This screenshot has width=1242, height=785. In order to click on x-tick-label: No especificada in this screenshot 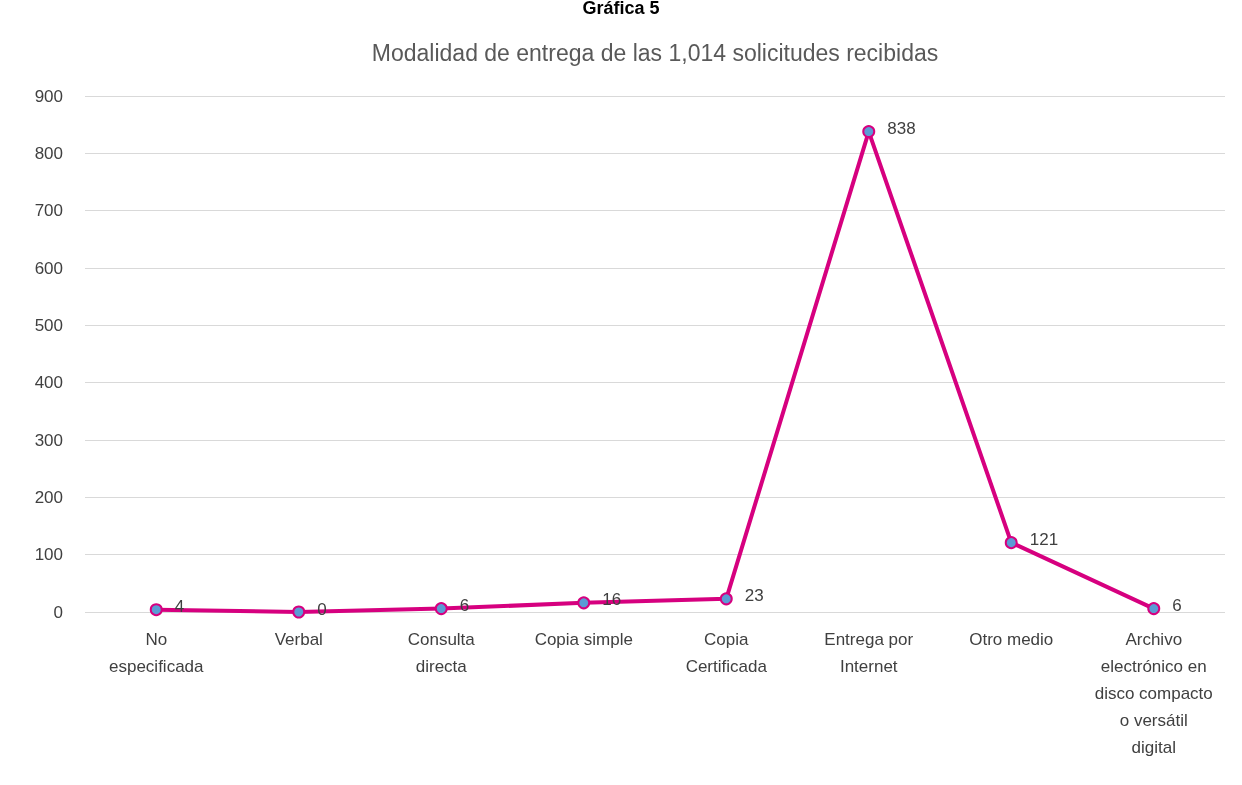, I will do `click(156, 653)`.